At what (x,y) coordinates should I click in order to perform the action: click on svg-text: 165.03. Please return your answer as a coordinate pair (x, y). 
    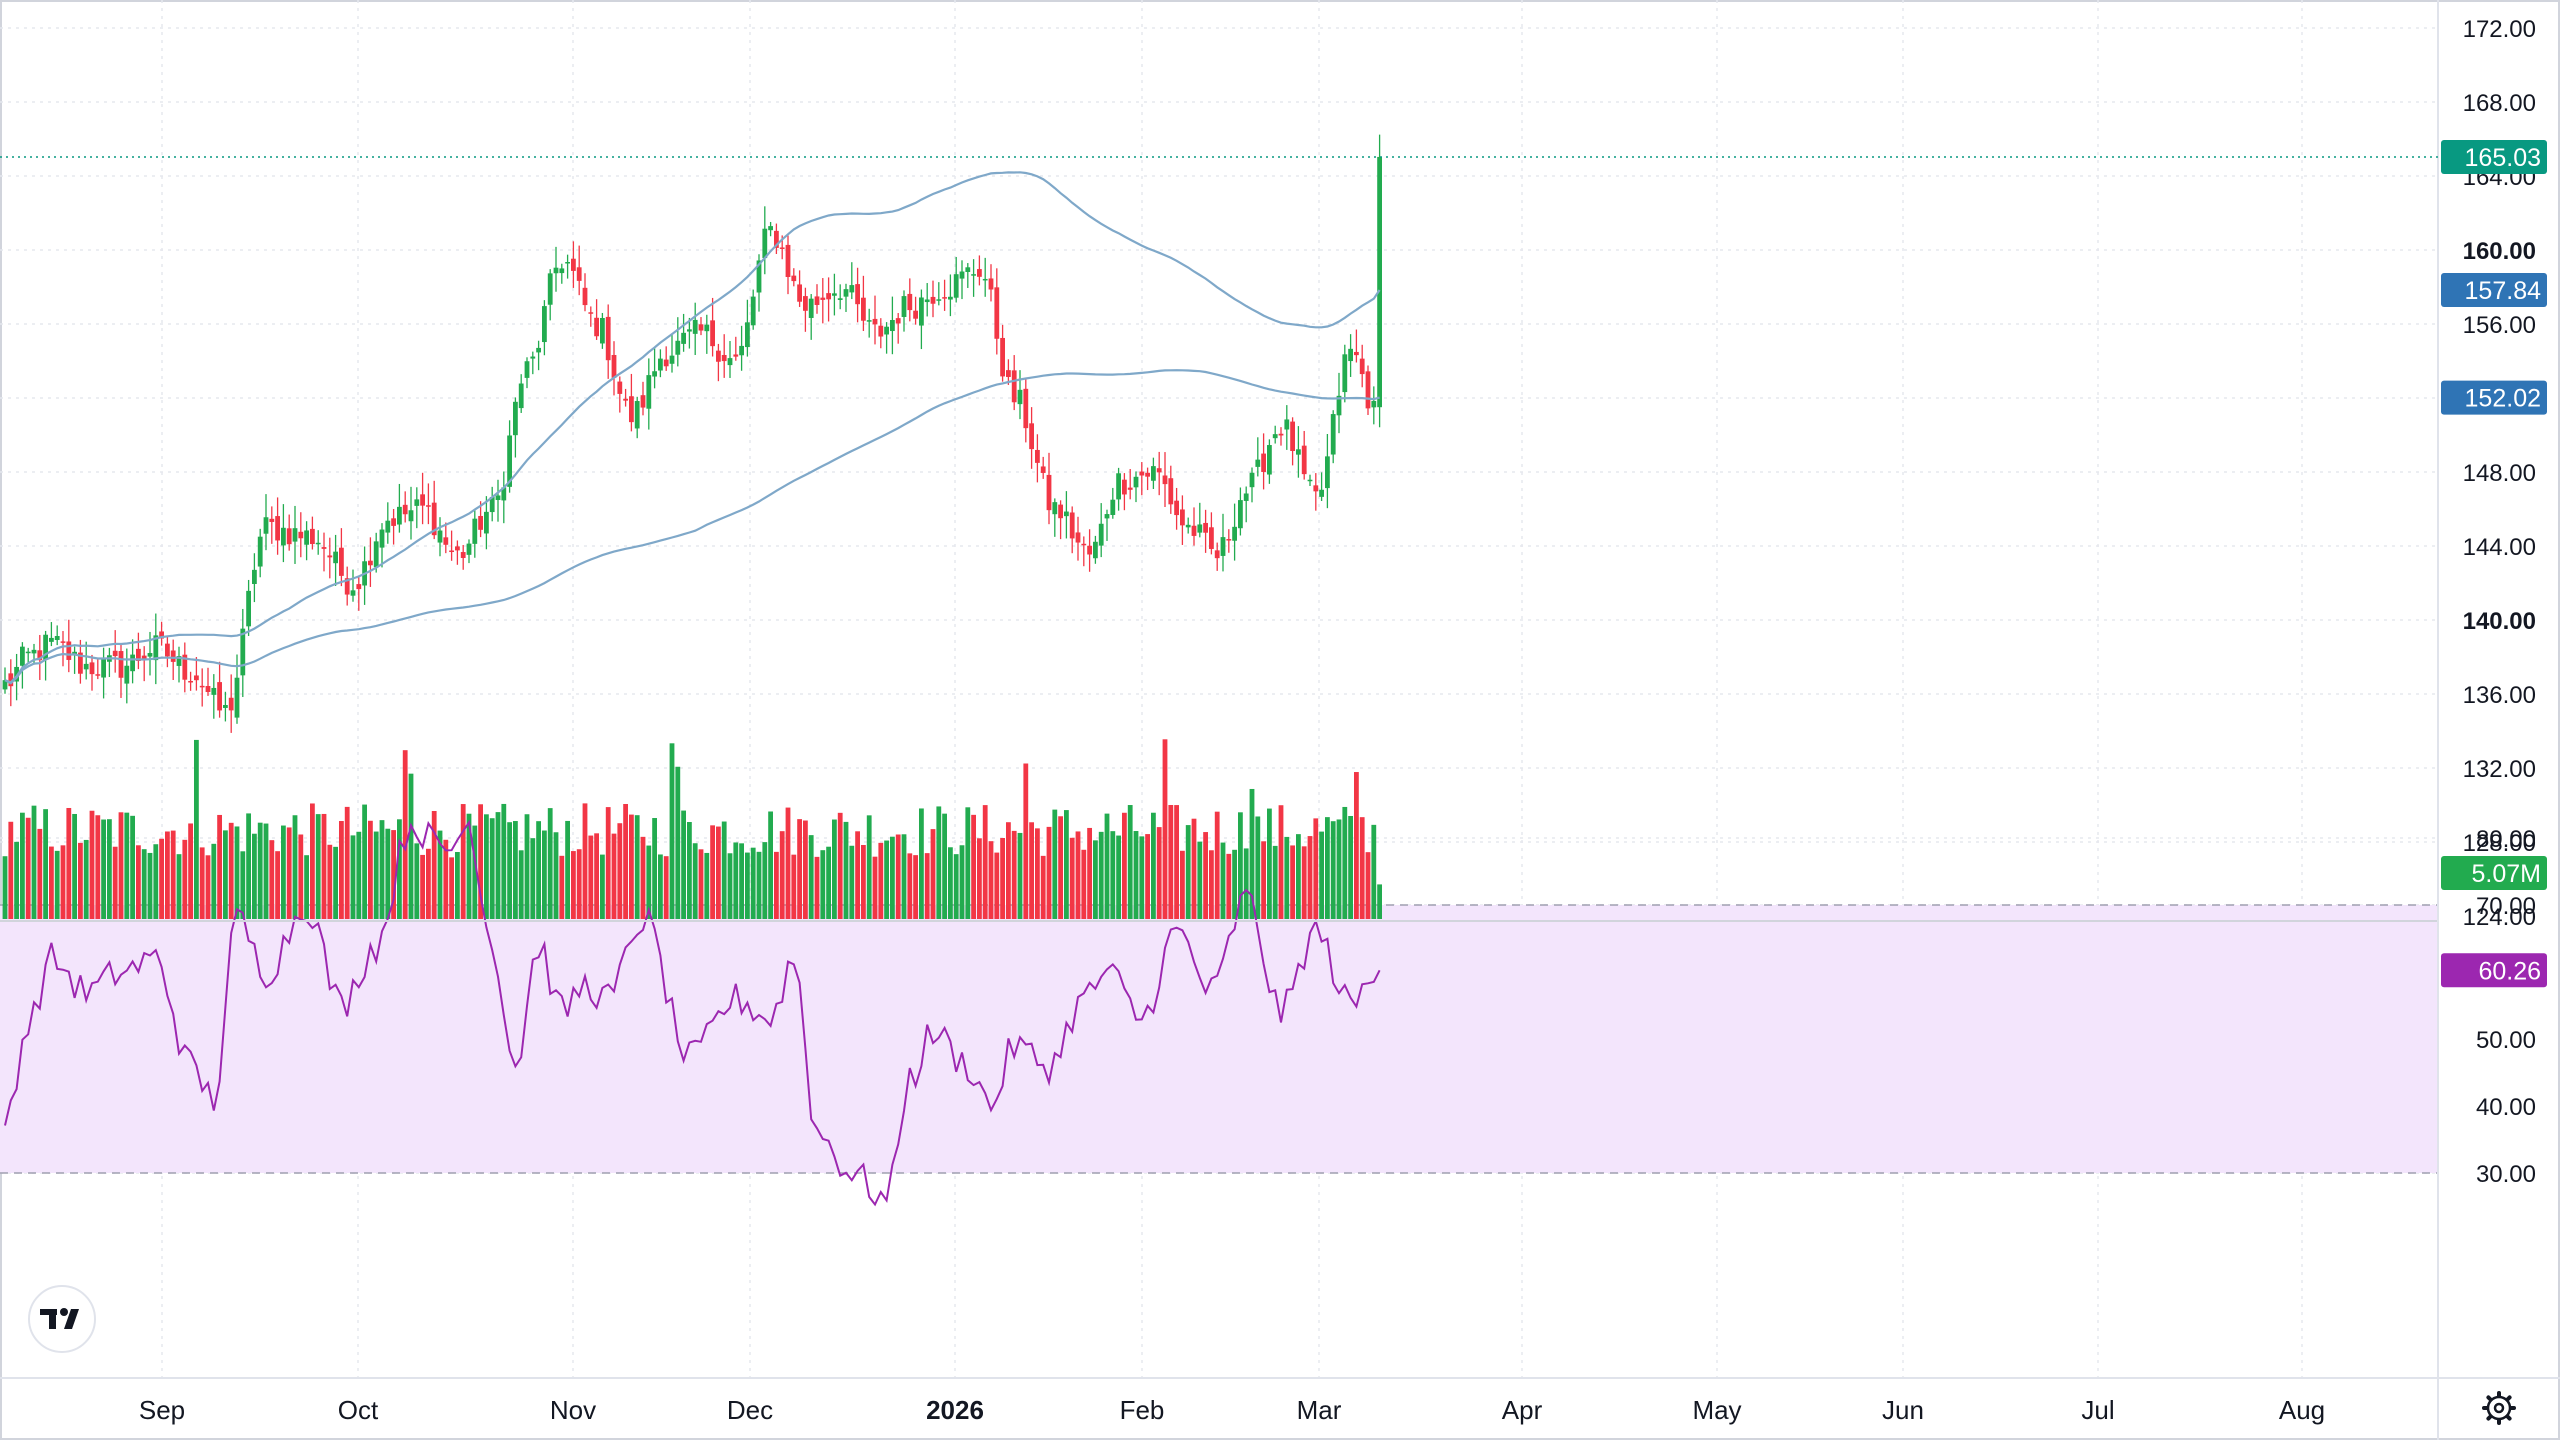
    Looking at the image, I should click on (2503, 158).